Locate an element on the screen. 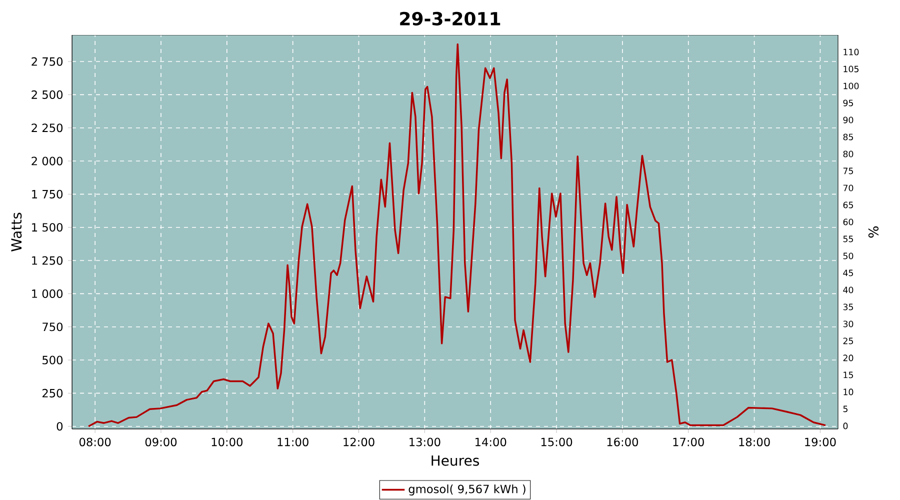 The image size is (900, 500). y-tick-label: 250 is located at coordinates (52, 393).